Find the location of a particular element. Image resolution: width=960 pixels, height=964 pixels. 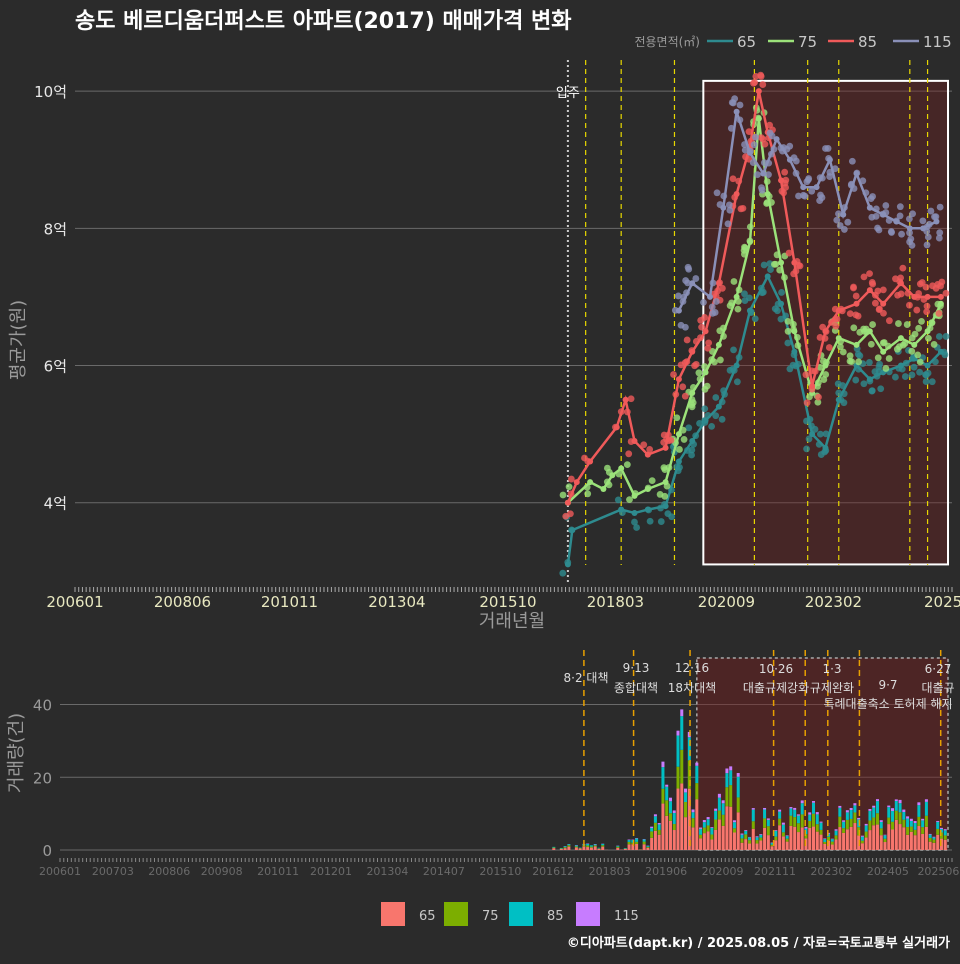

x-tick-label: 202302 is located at coordinates (833, 602).